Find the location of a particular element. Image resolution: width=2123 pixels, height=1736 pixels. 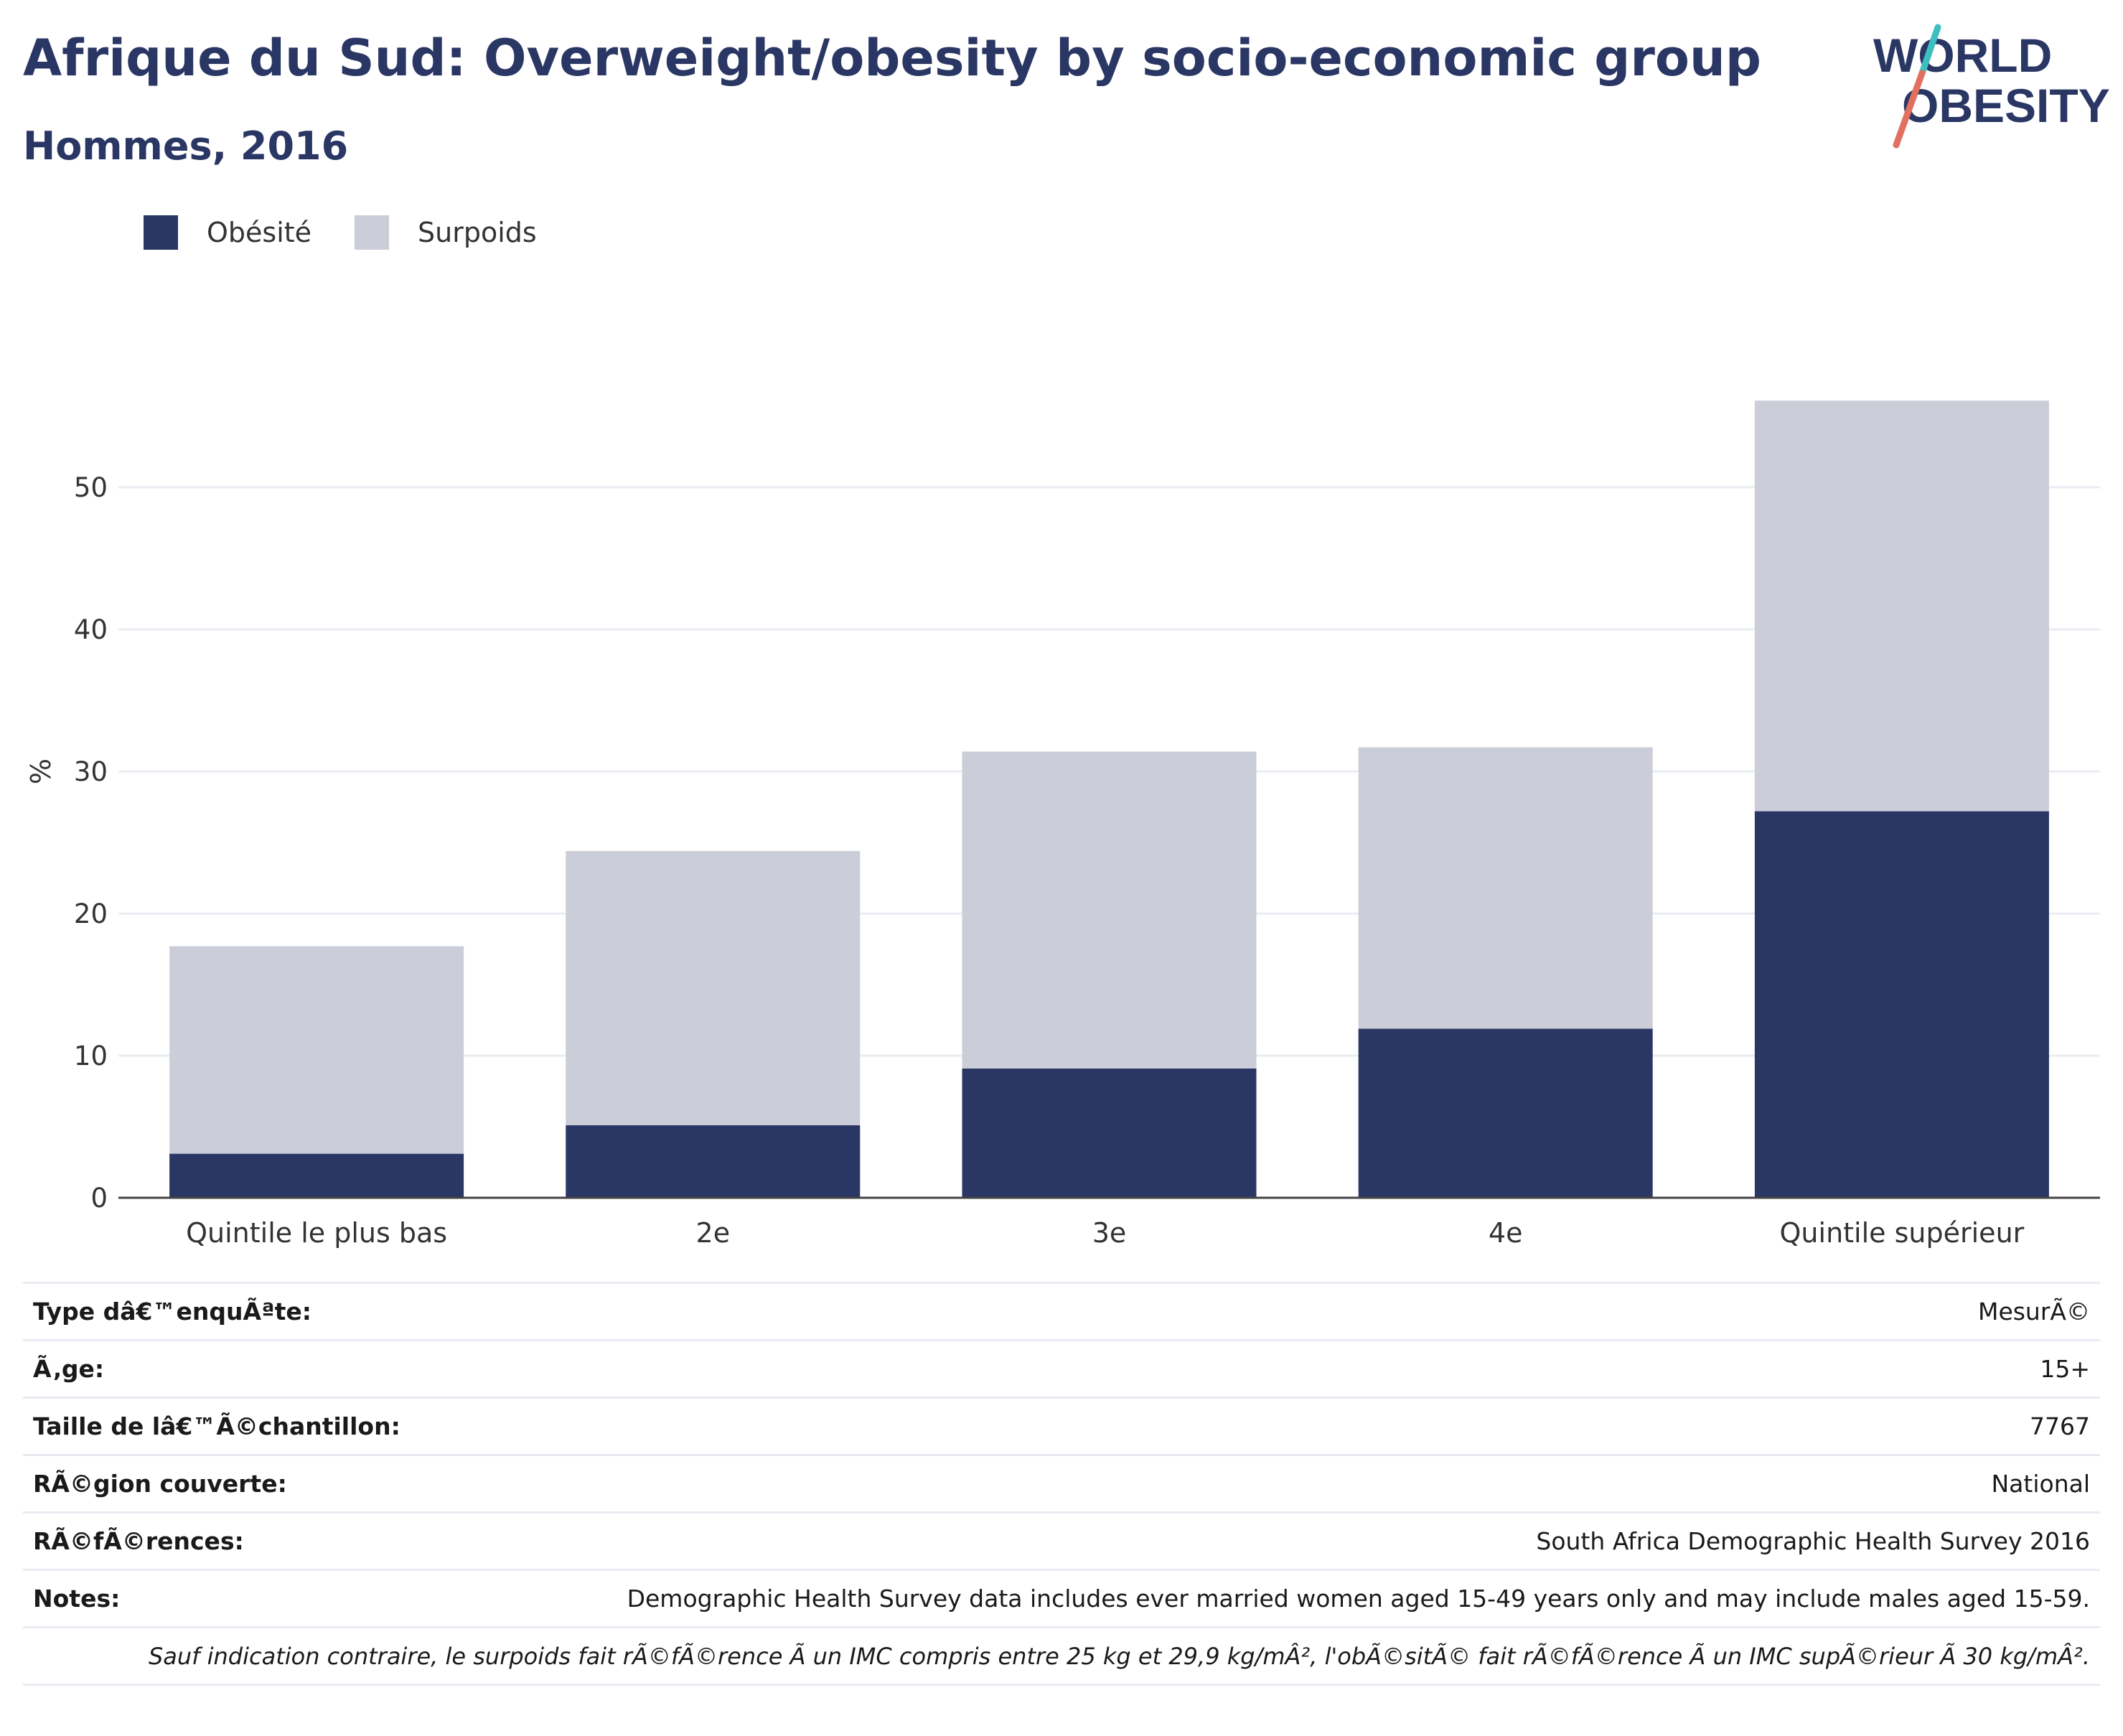

info-key: Type dâ€™enquÃªte: is located at coordinates (172, 1312).